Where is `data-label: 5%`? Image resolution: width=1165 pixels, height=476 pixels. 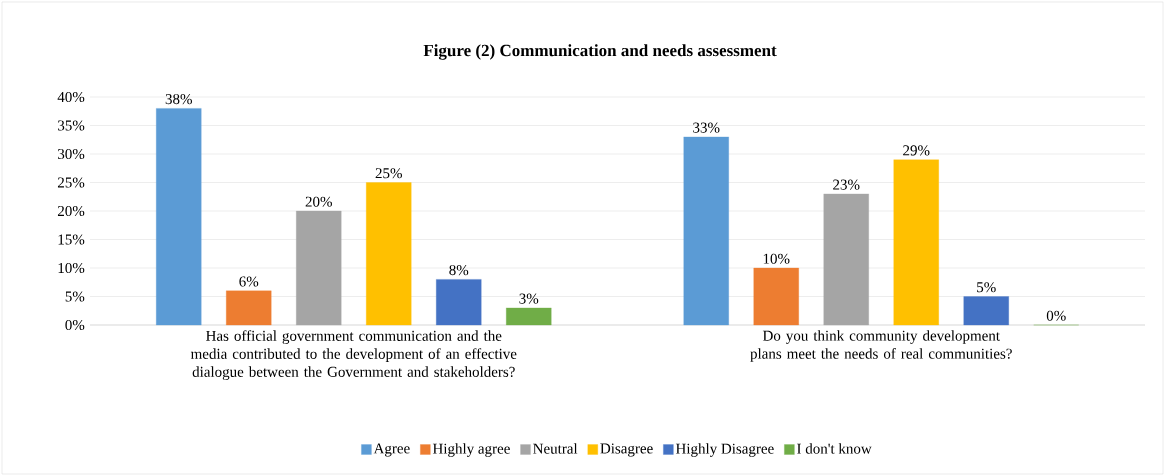
data-label: 5% is located at coordinates (986, 287).